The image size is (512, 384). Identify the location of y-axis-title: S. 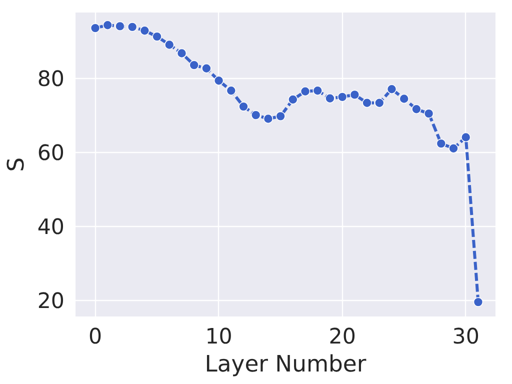
(16, 164).